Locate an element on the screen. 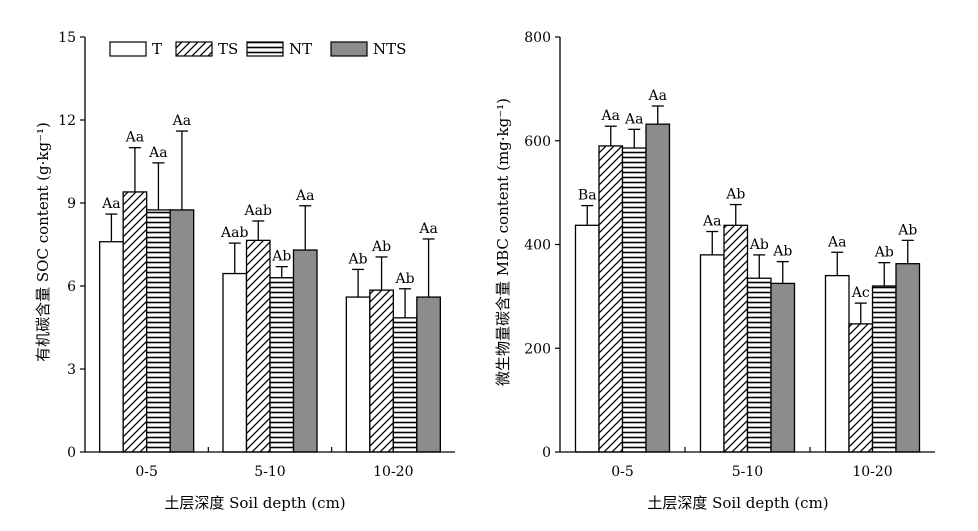 The image size is (978, 531). left-x-axis-title: 土层深度 Soil depth (cm) is located at coordinates (254, 503).